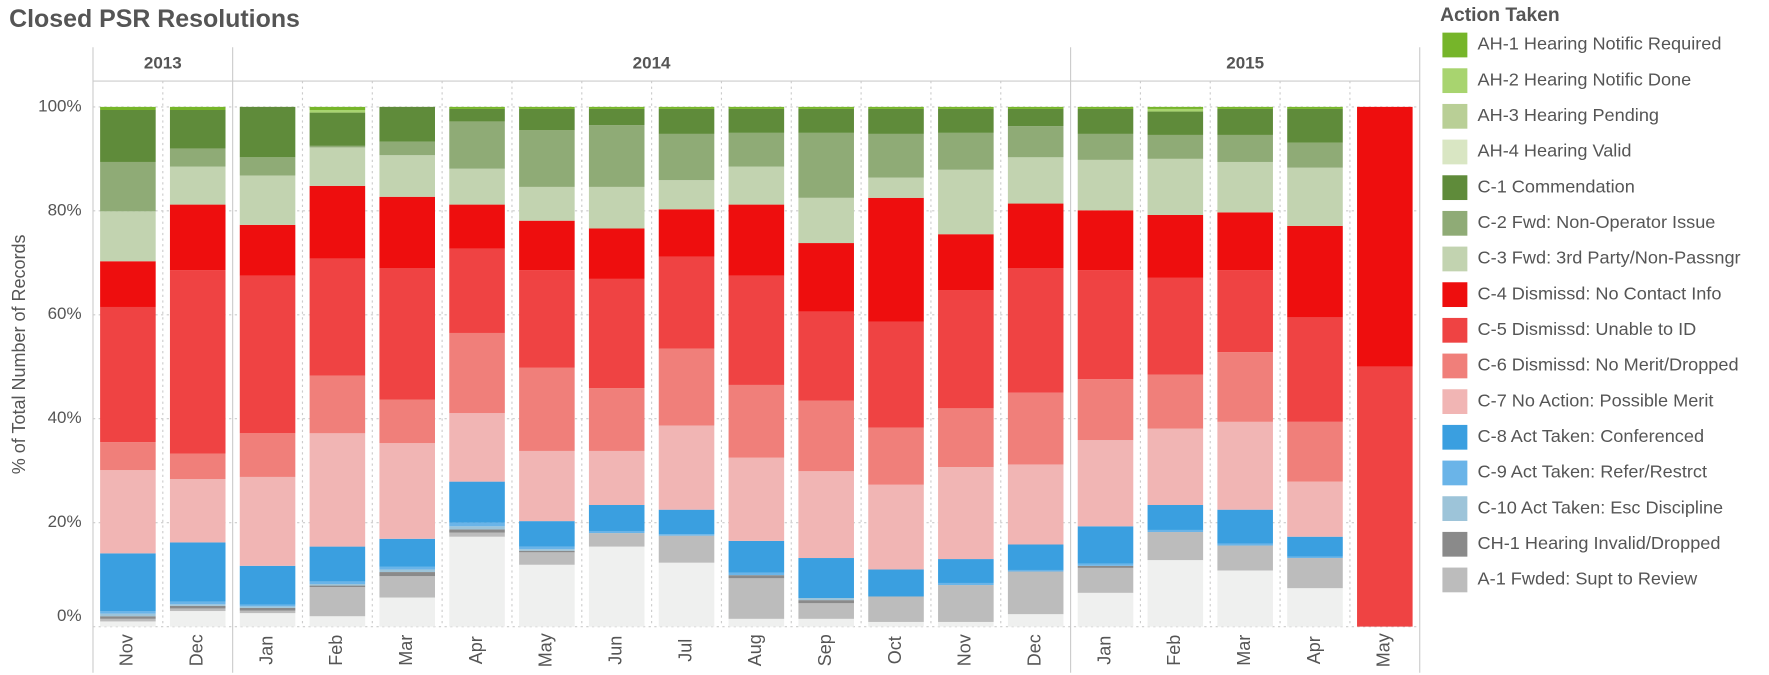  What do you see at coordinates (65, 313) in the screenshot?
I see `y-tick-label: 60%` at bounding box center [65, 313].